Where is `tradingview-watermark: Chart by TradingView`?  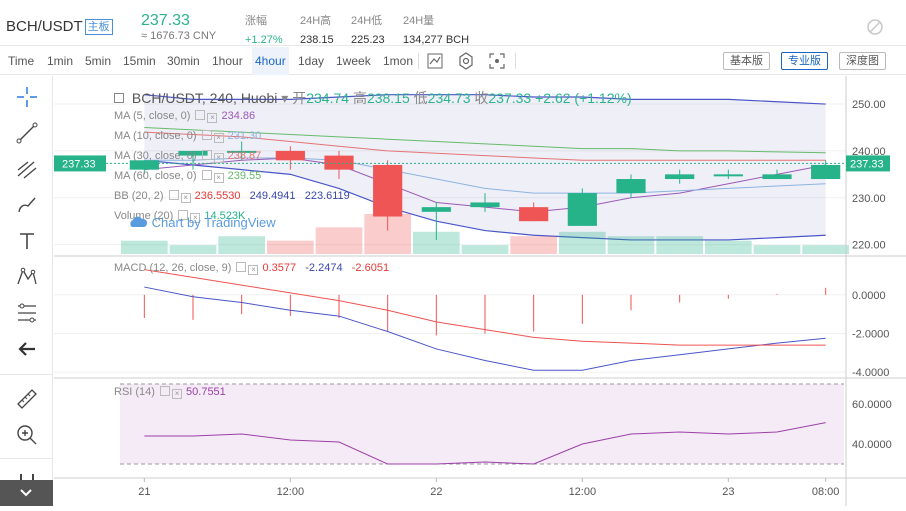 tradingview-watermark: Chart by TradingView is located at coordinates (202, 222).